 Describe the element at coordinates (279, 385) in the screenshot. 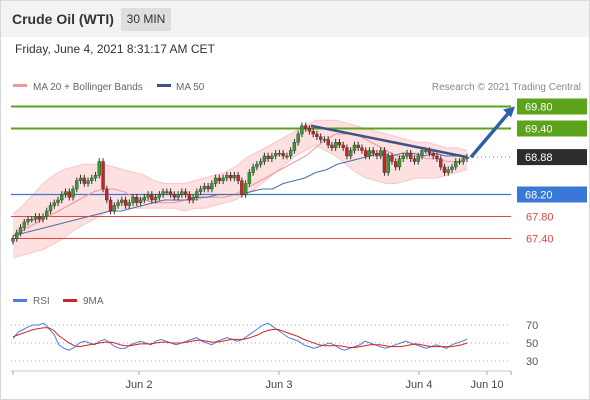

I see `x-tick-label: Jun 3` at that location.